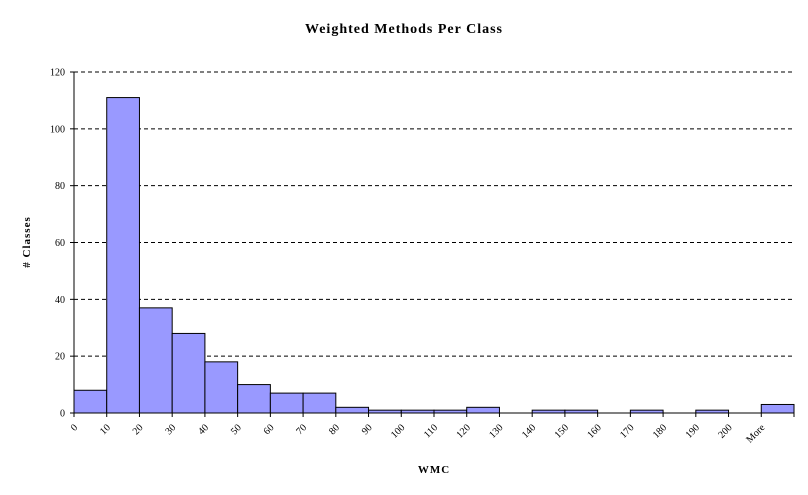 The width and height of the screenshot is (808, 495). Describe the element at coordinates (367, 429) in the screenshot. I see `x-tick-label: 90` at that location.